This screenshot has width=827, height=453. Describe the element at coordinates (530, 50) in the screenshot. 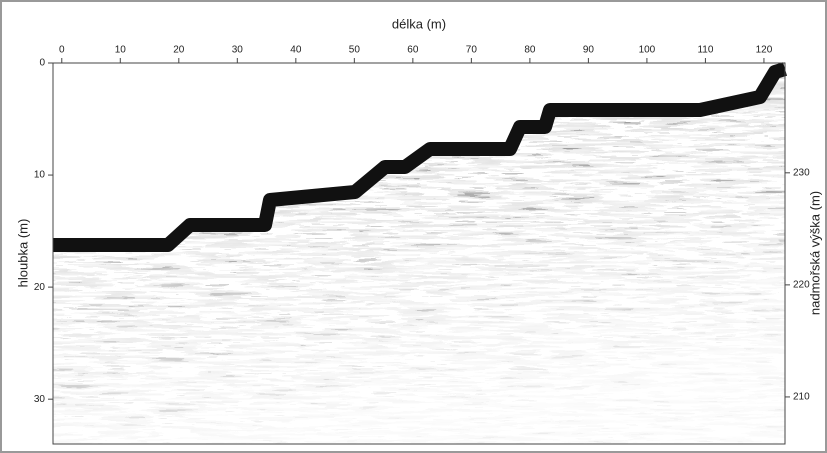

I see `x-tick-label: 80` at that location.